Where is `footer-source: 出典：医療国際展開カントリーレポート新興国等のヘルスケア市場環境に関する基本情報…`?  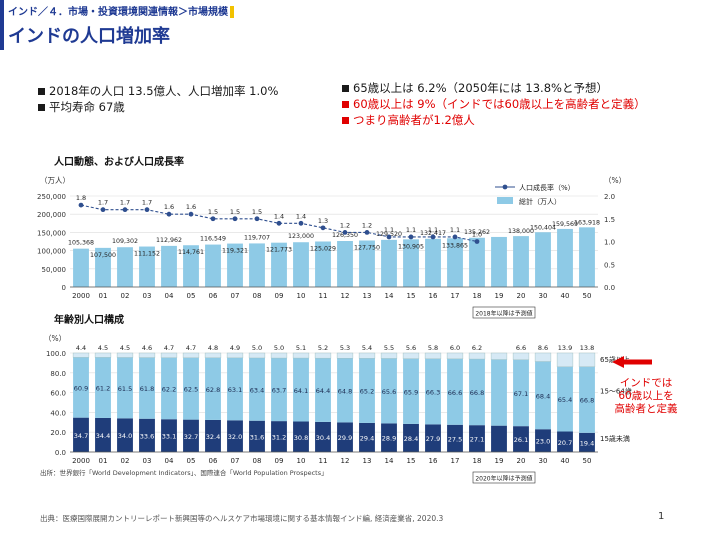
footer-source: 出典：医療国際展開カントリーレポート新興国等のヘルスケア市場環境に関する基本情報… is located at coordinates (242, 518).